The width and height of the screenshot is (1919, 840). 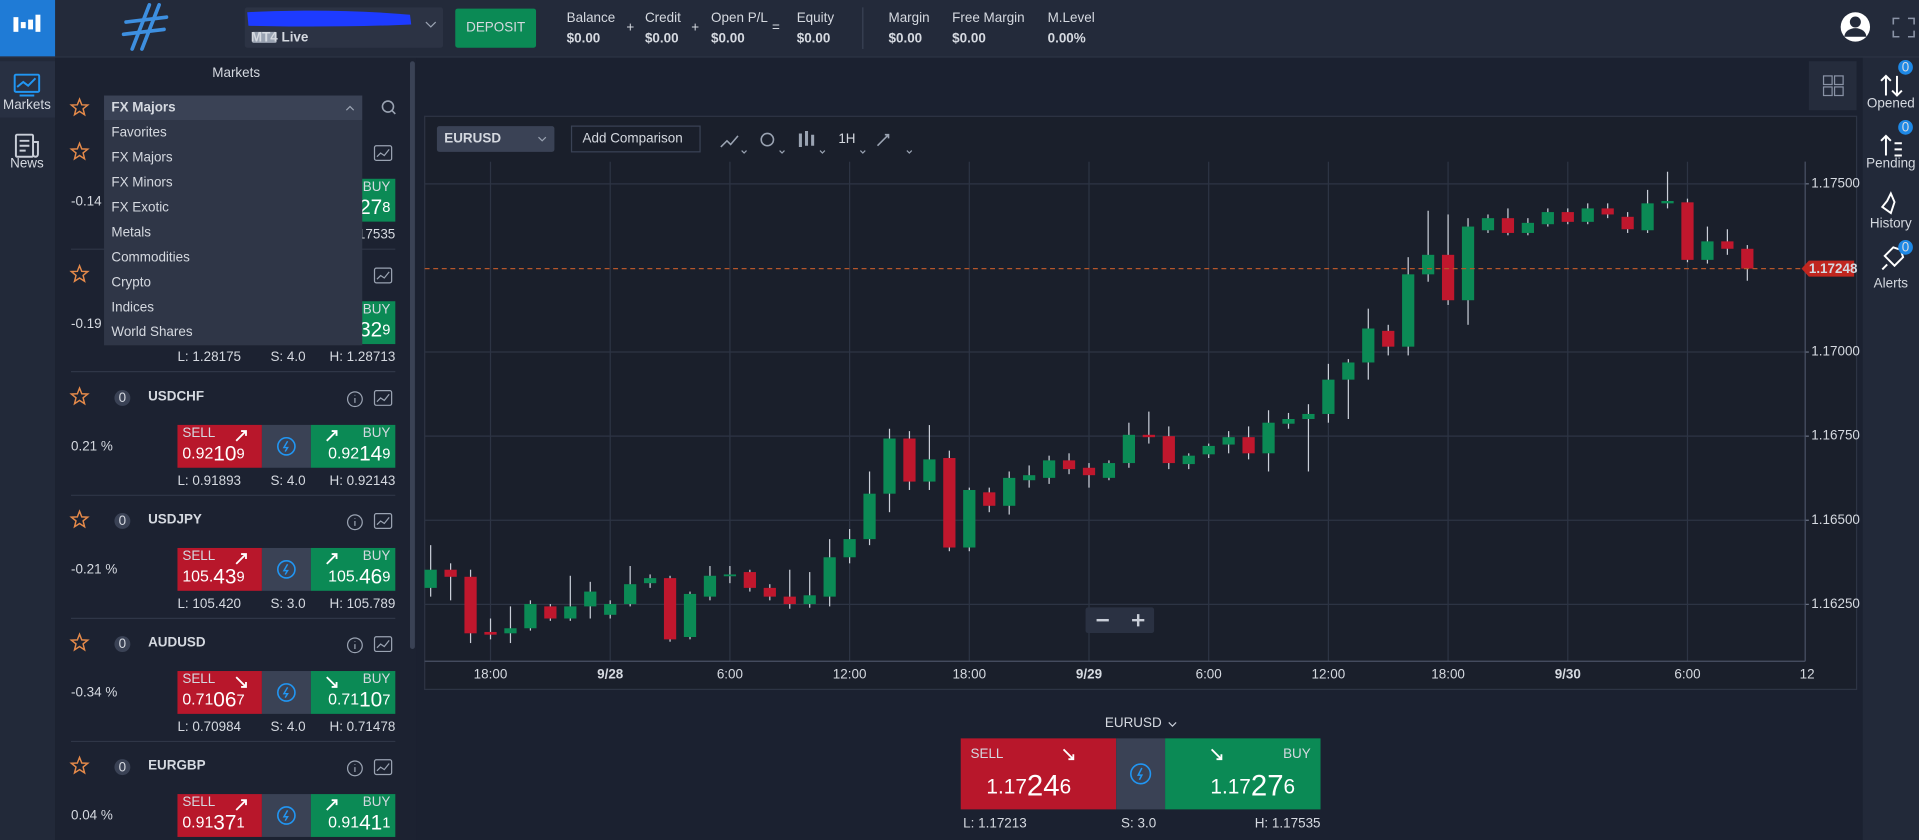 I want to click on chevron-up, so click(x=350, y=108).